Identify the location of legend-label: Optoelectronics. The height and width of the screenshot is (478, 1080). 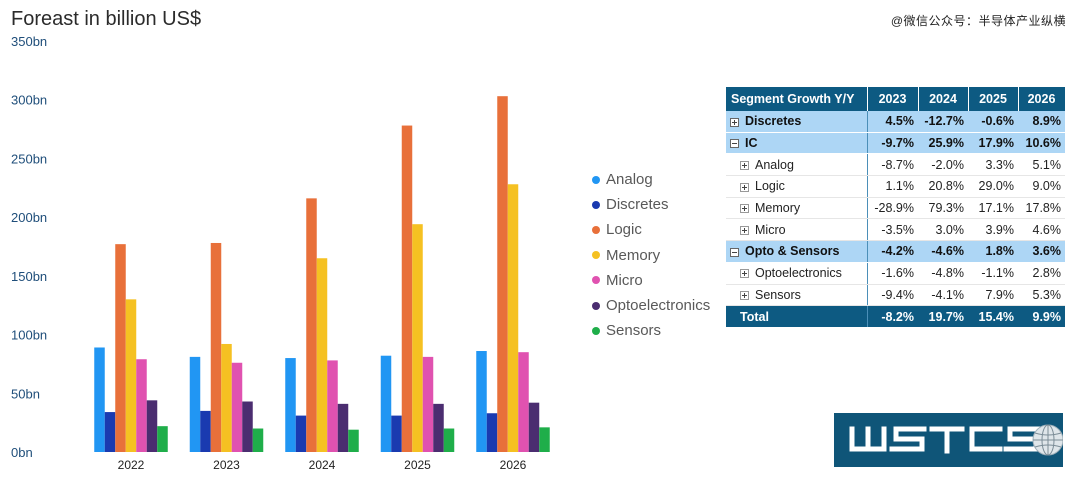
(658, 306).